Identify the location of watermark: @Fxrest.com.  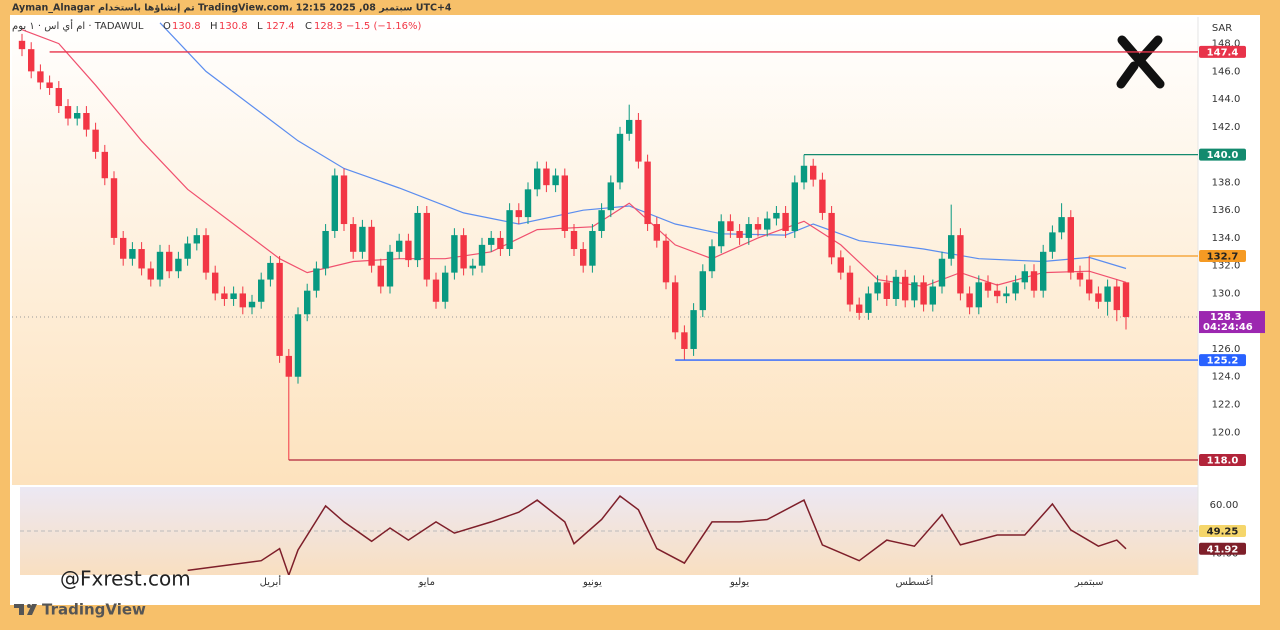
(125, 579).